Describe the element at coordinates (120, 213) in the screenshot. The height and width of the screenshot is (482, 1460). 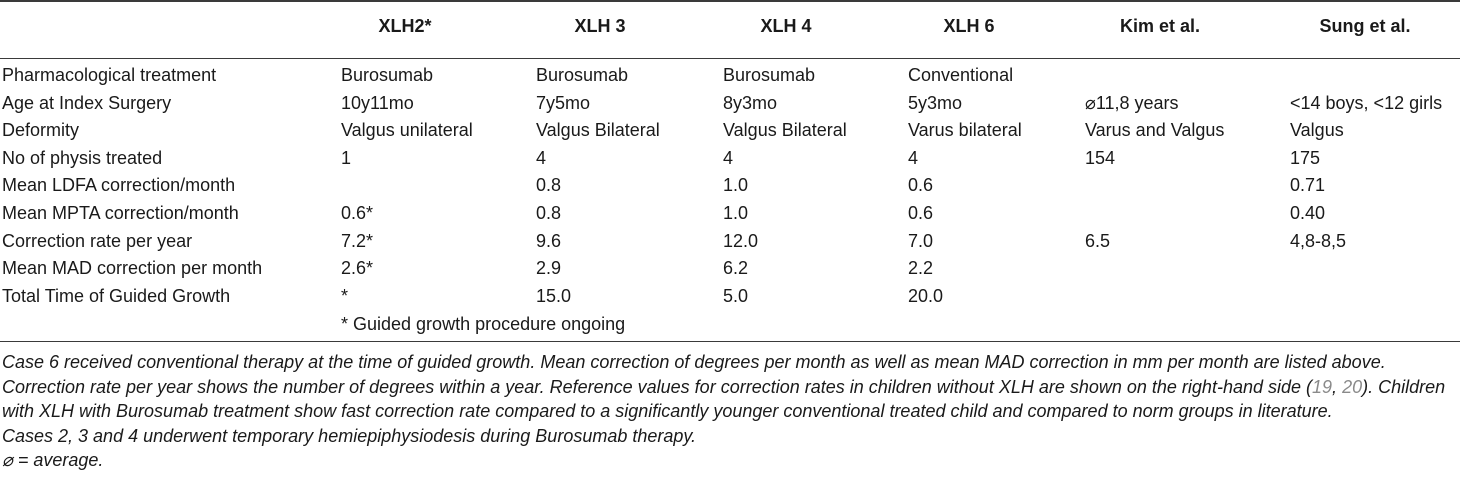
I see `row-label: Mean MPTA correction/month` at that location.